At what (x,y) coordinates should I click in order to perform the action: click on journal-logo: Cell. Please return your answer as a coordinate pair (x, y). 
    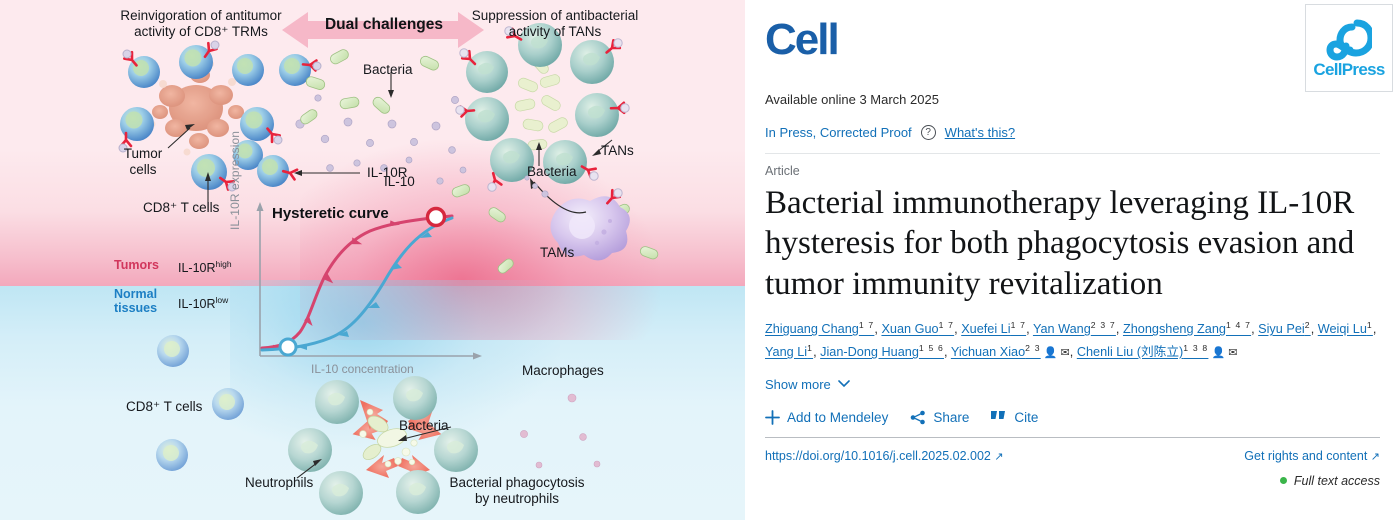
    Looking at the image, I should click on (802, 39).